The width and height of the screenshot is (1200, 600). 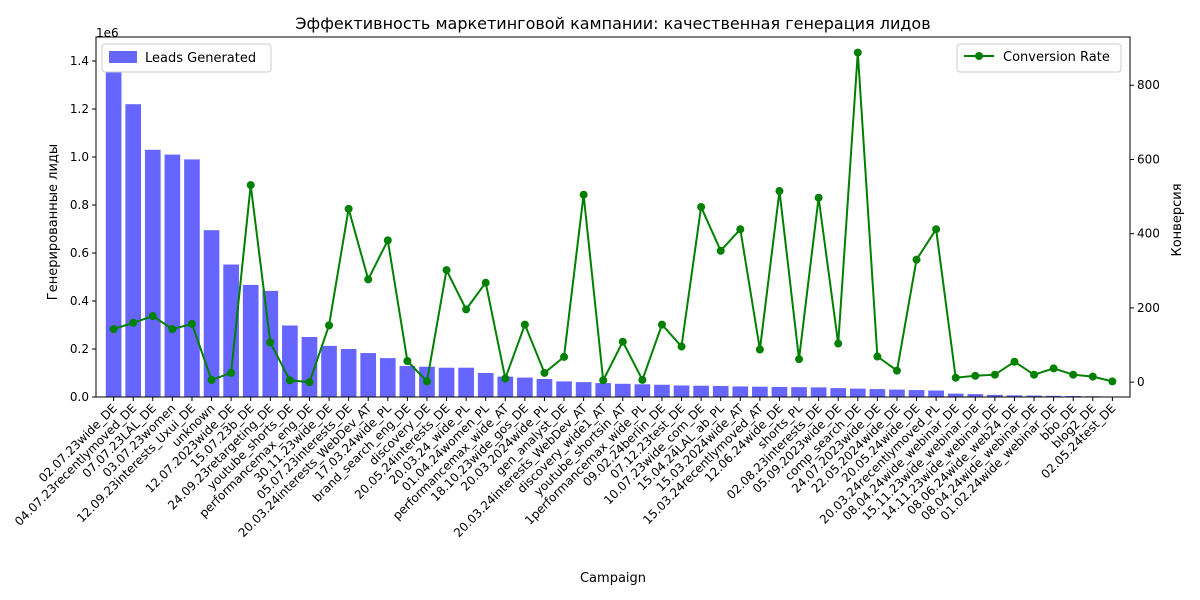 I want to click on y-ticks-right: 0 200 400 600 800, so click(x=1145, y=233).